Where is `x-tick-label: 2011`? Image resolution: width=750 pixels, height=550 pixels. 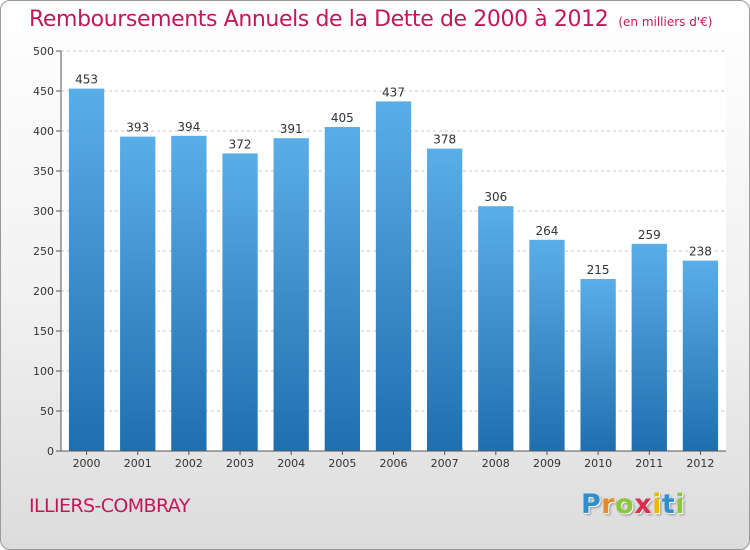
x-tick-label: 2011 is located at coordinates (649, 463).